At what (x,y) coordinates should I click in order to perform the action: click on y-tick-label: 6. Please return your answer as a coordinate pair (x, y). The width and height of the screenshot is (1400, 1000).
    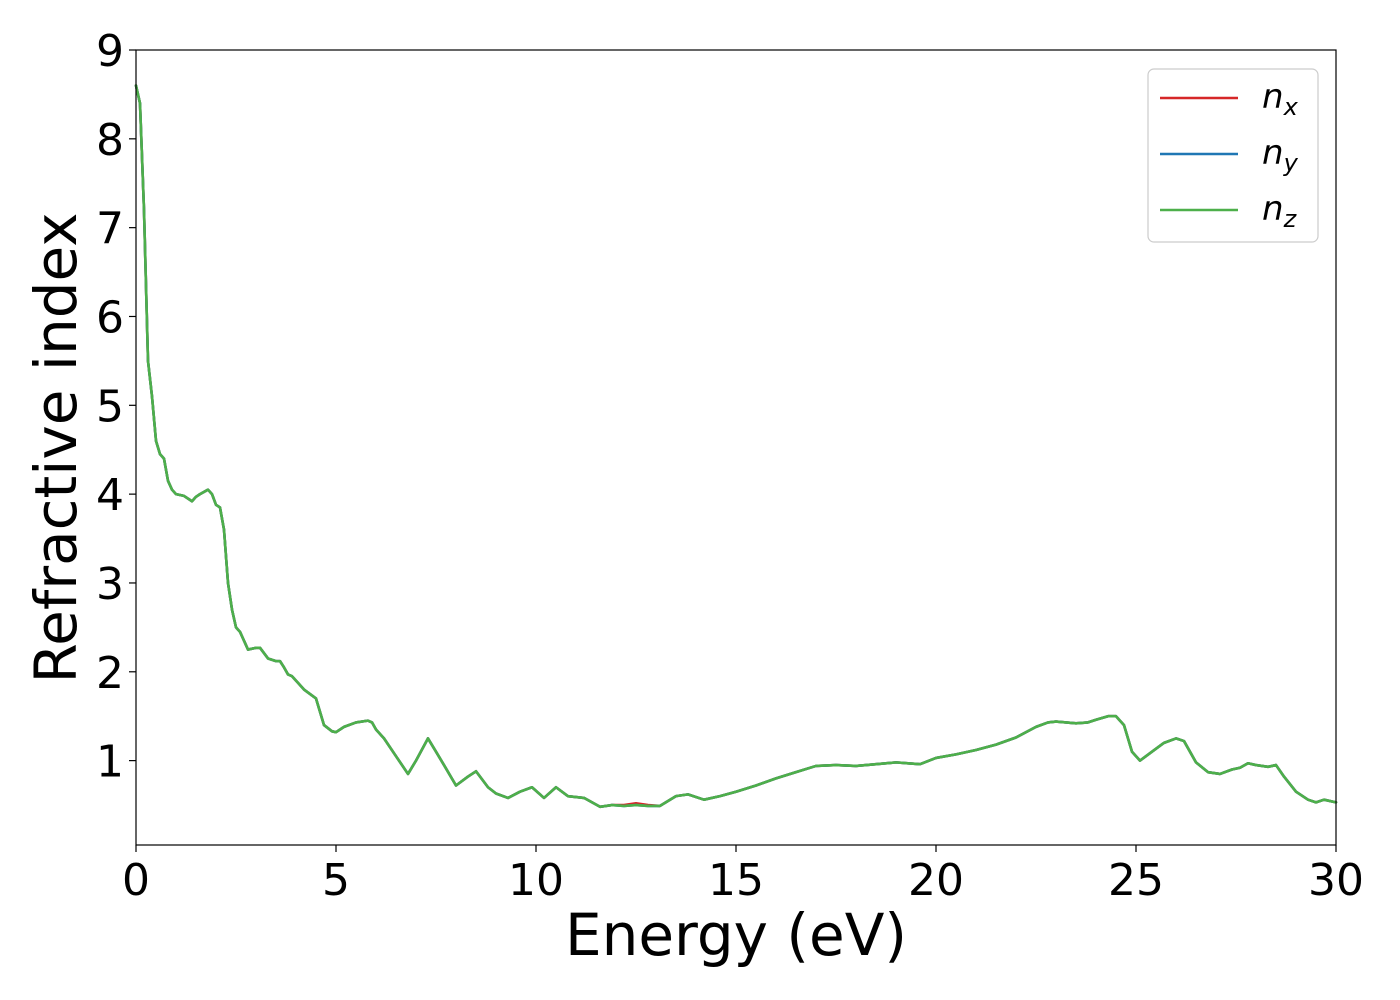
    Looking at the image, I should click on (110, 317).